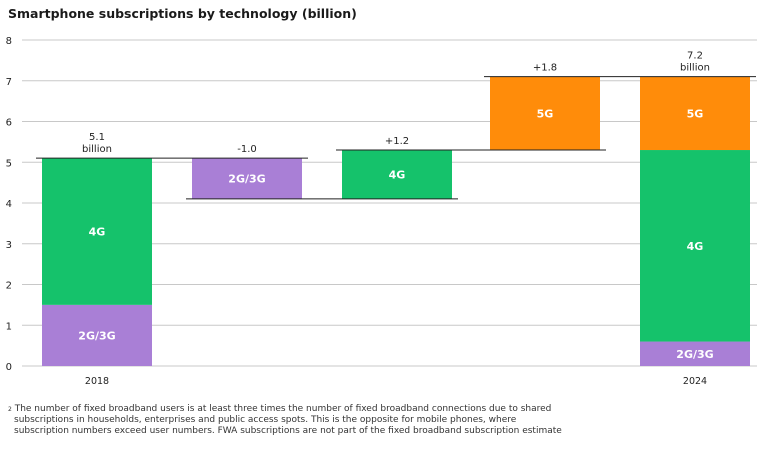 Image resolution: width=763 pixels, height=453 pixels. Describe the element at coordinates (9, 204) in the screenshot. I see `y-tick-label: 4` at that location.